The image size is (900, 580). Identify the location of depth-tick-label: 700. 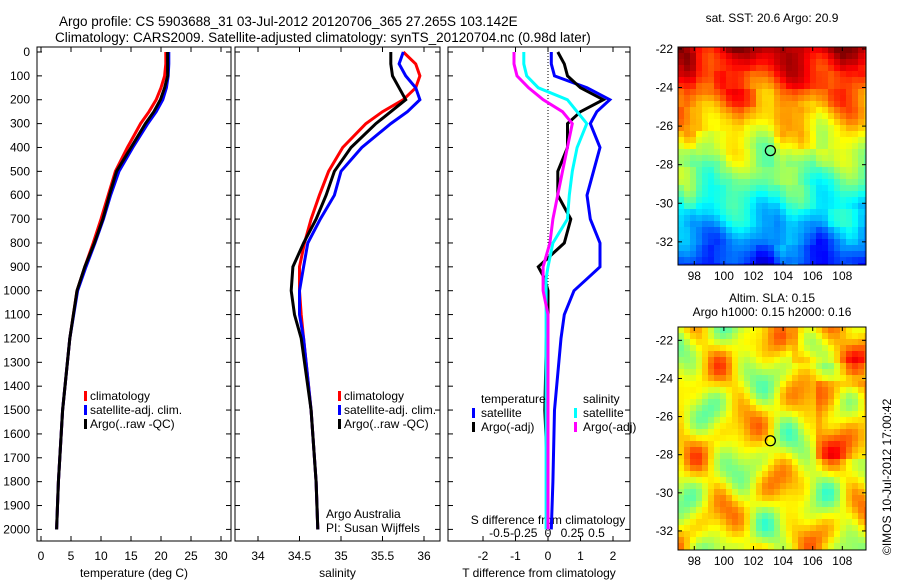
(20, 219).